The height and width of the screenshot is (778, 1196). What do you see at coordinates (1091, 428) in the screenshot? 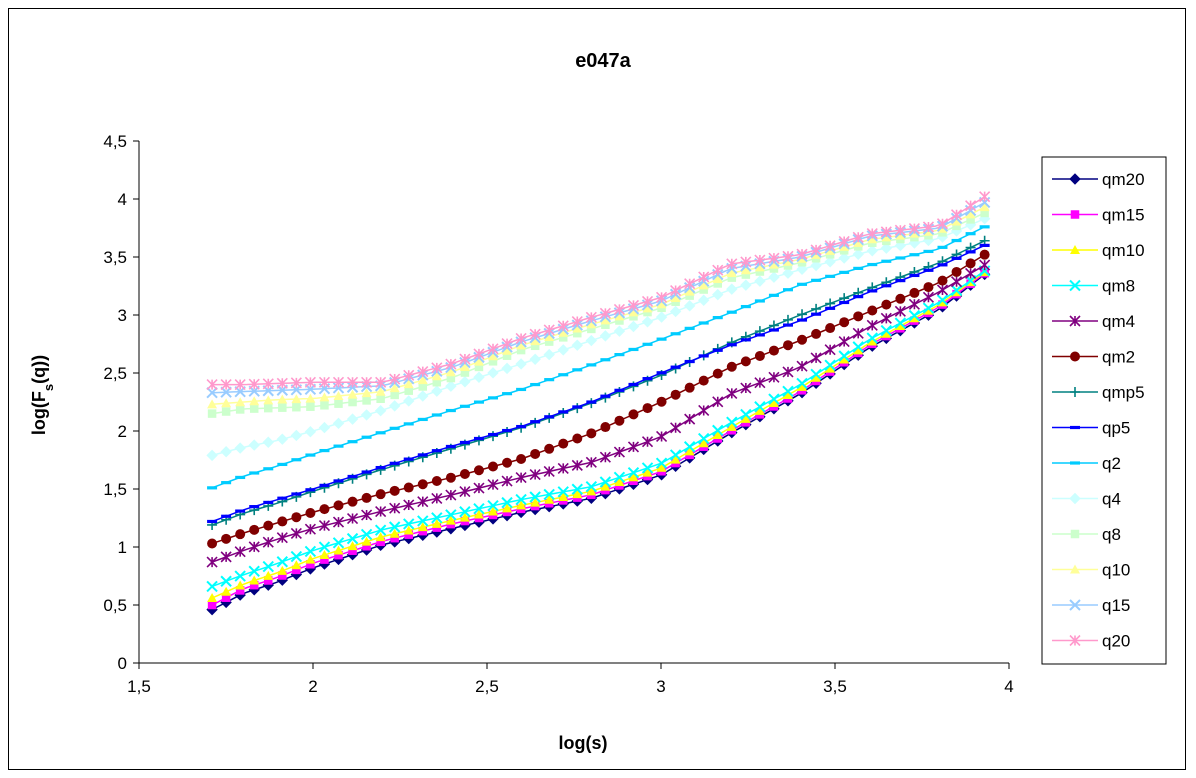
I see `legend-entry: qp5` at bounding box center [1091, 428].